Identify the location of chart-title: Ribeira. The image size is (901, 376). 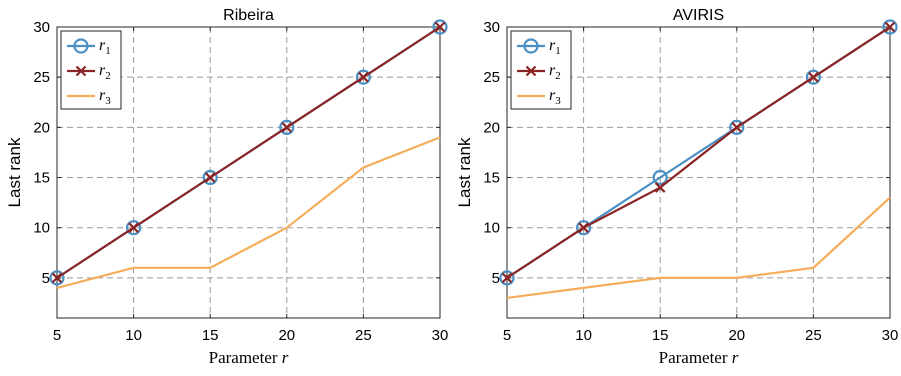
(248, 15).